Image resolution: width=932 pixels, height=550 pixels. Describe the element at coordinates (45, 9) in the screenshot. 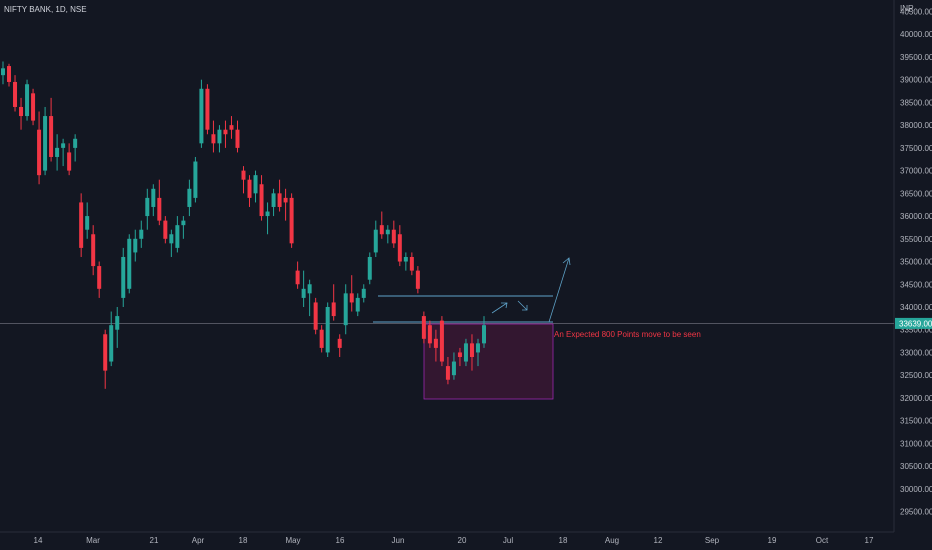

I see `symbol-title: NIFTY BANK, 1D, NSE` at that location.